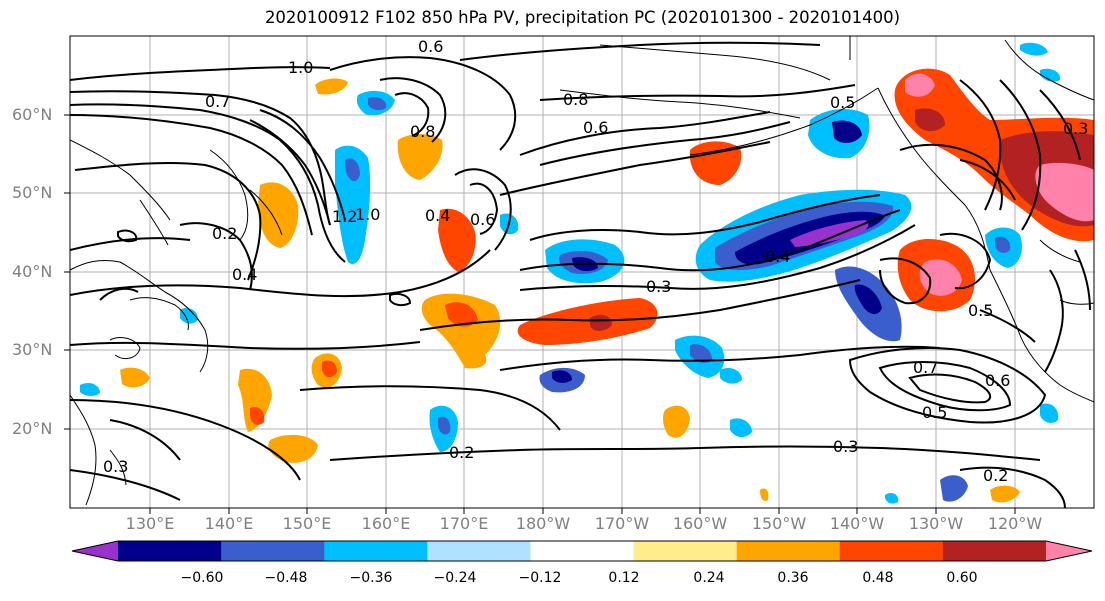 The image size is (1105, 601). Describe the element at coordinates (202, 578) in the screenshot. I see `colorbar-label: −0.60` at that location.